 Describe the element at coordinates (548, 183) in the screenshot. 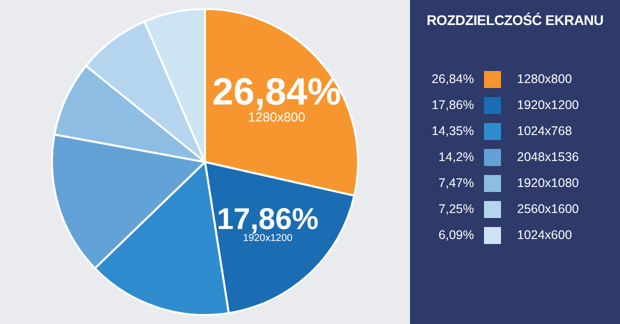

I see `legend-label: 1920x1080` at that location.